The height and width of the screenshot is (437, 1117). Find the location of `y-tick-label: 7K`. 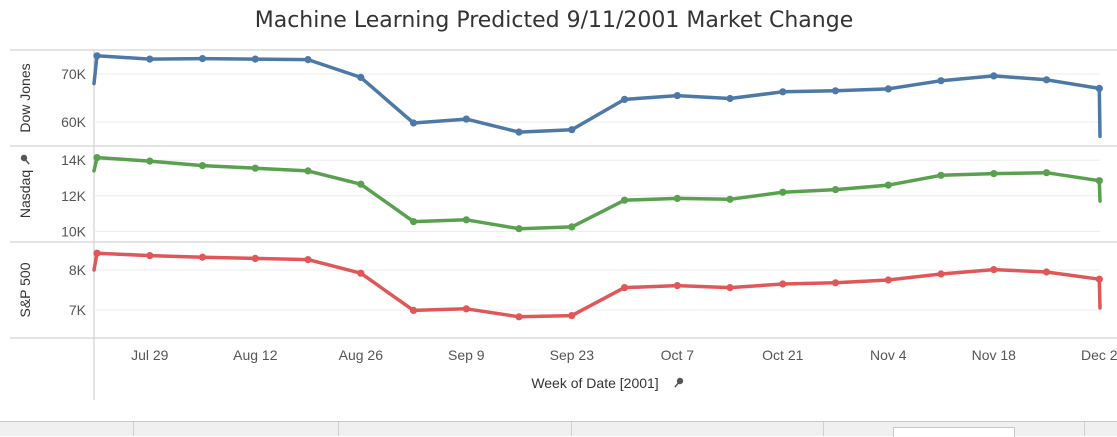

y-tick-label: 7K is located at coordinates (78, 310).